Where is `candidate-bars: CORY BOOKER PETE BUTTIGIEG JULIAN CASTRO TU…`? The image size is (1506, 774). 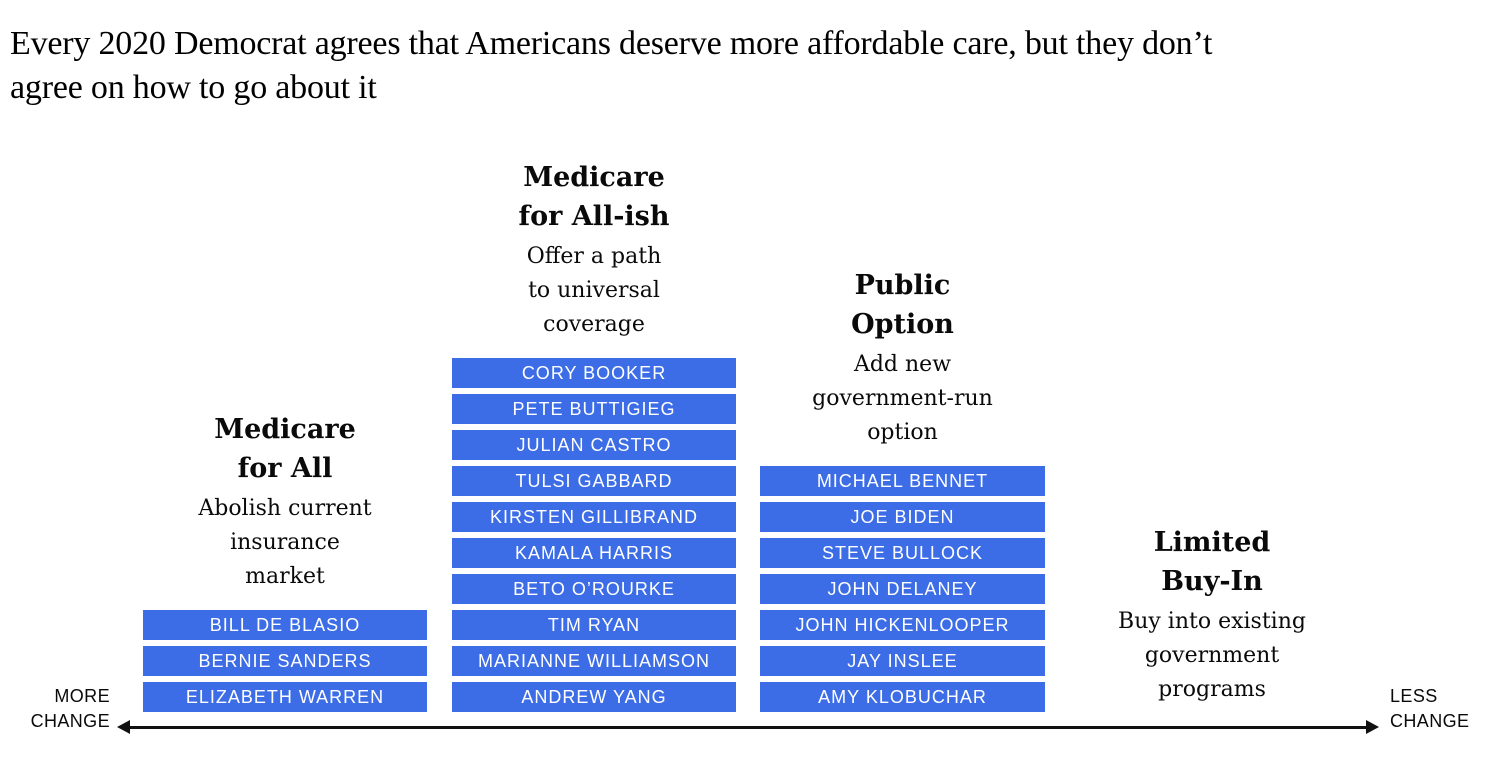
candidate-bars: CORY BOOKER PETE BUTTIGIEG JULIAN CASTRO TU… is located at coordinates (594, 535).